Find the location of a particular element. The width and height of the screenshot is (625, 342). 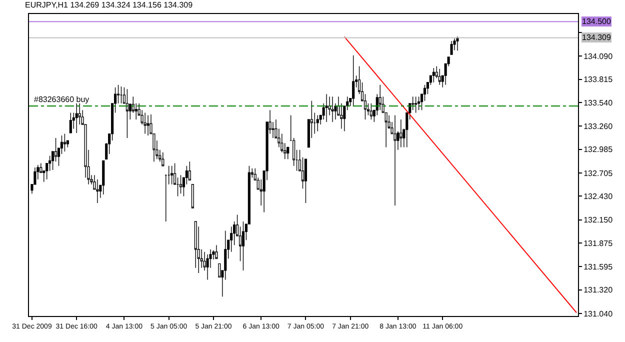

y-tick-label: 134.090 is located at coordinates (599, 56).